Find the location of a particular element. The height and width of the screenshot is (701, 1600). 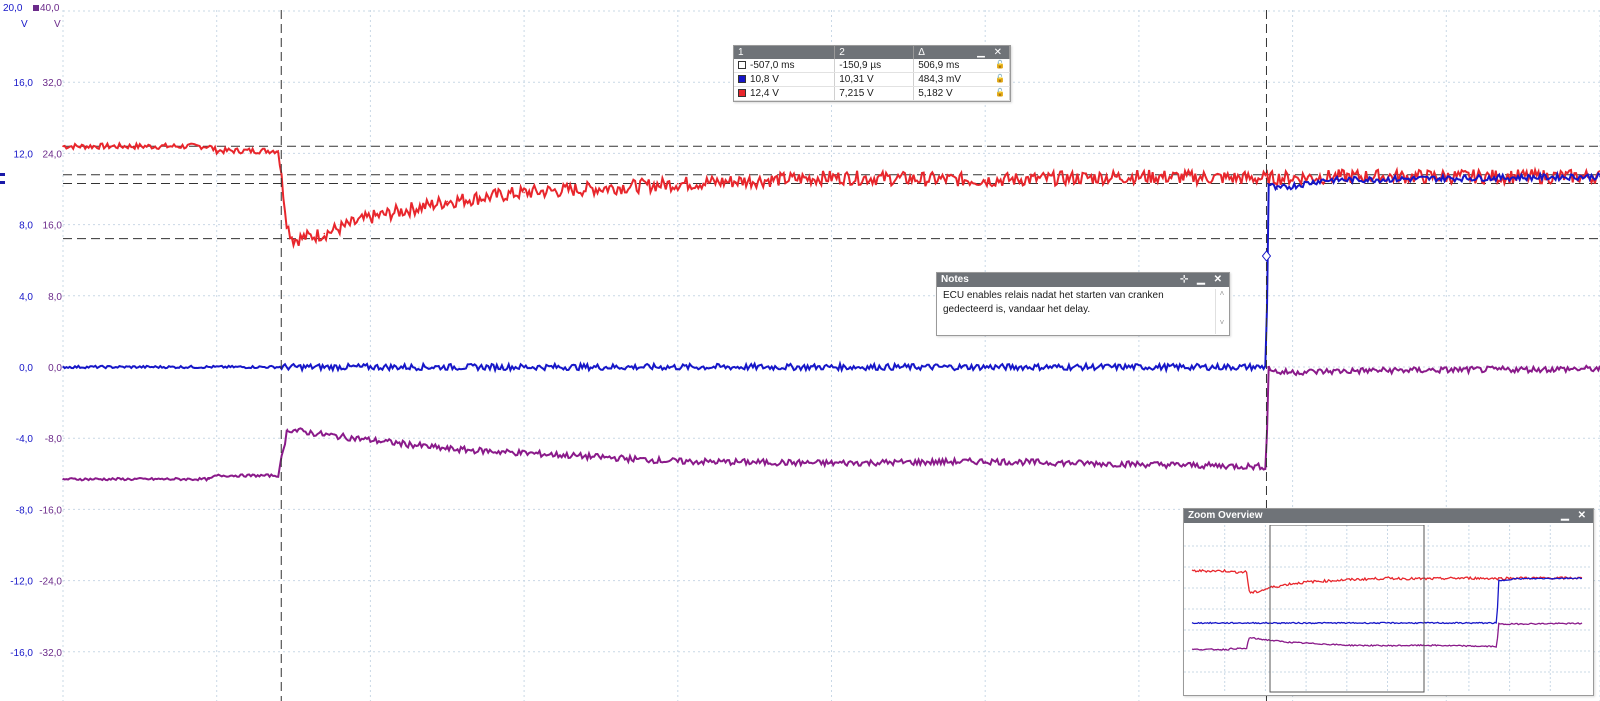

scale-a-unit: V is located at coordinates (24, 24).